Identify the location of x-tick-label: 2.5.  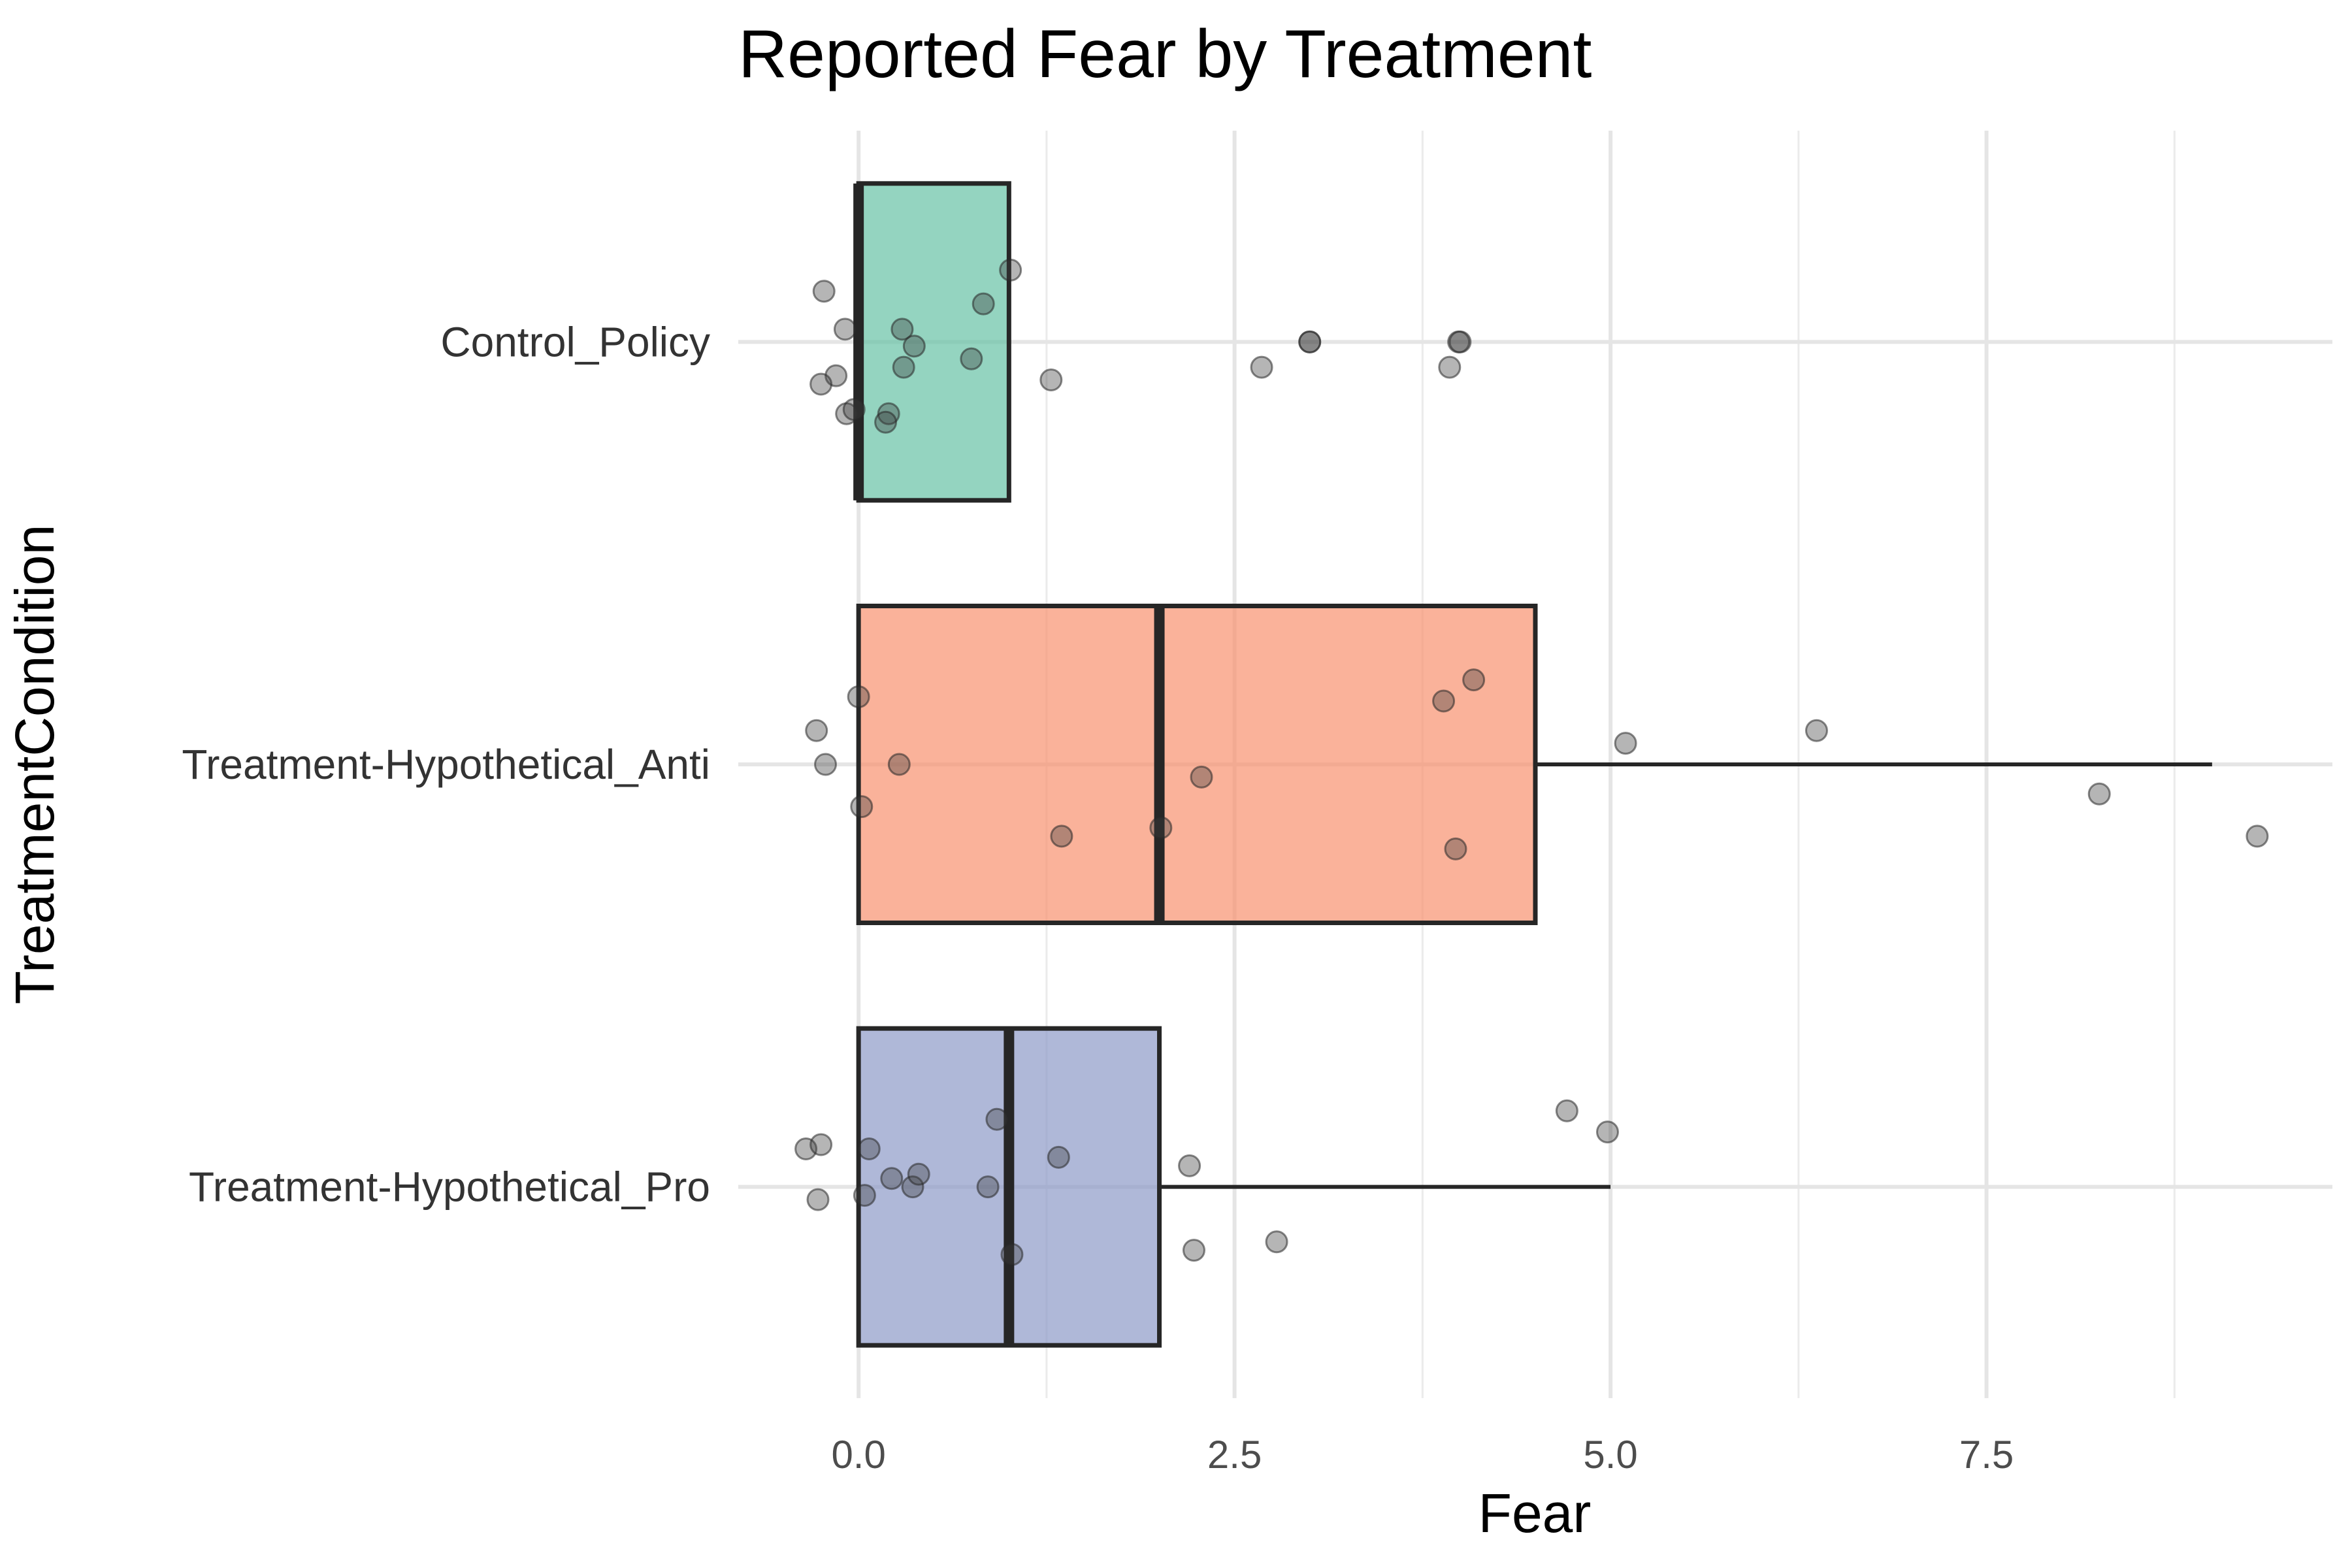
(1234, 1455).